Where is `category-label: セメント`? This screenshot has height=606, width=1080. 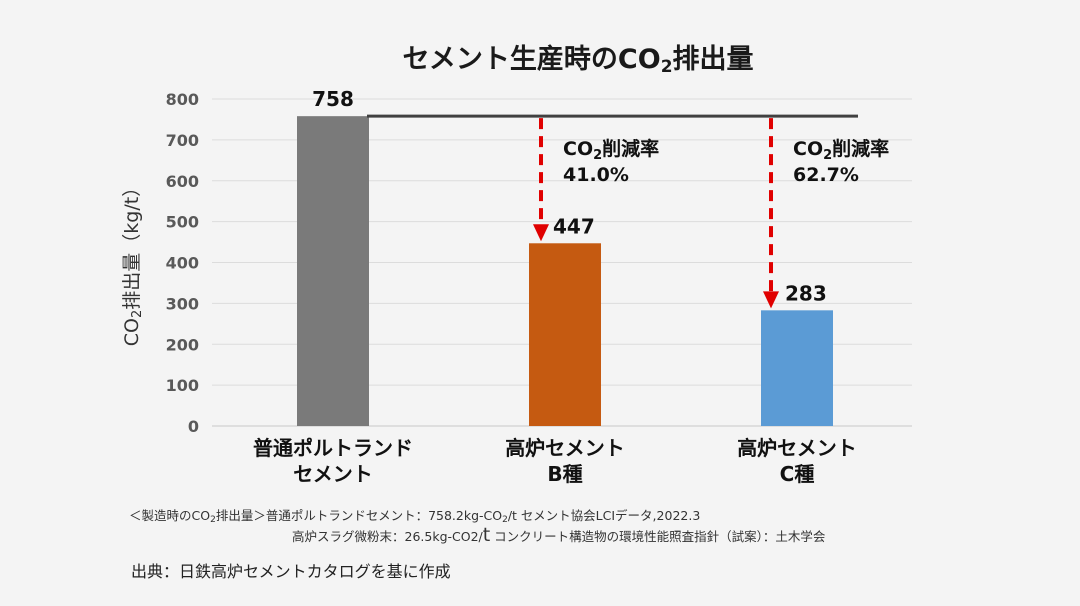 category-label: セメント is located at coordinates (333, 474).